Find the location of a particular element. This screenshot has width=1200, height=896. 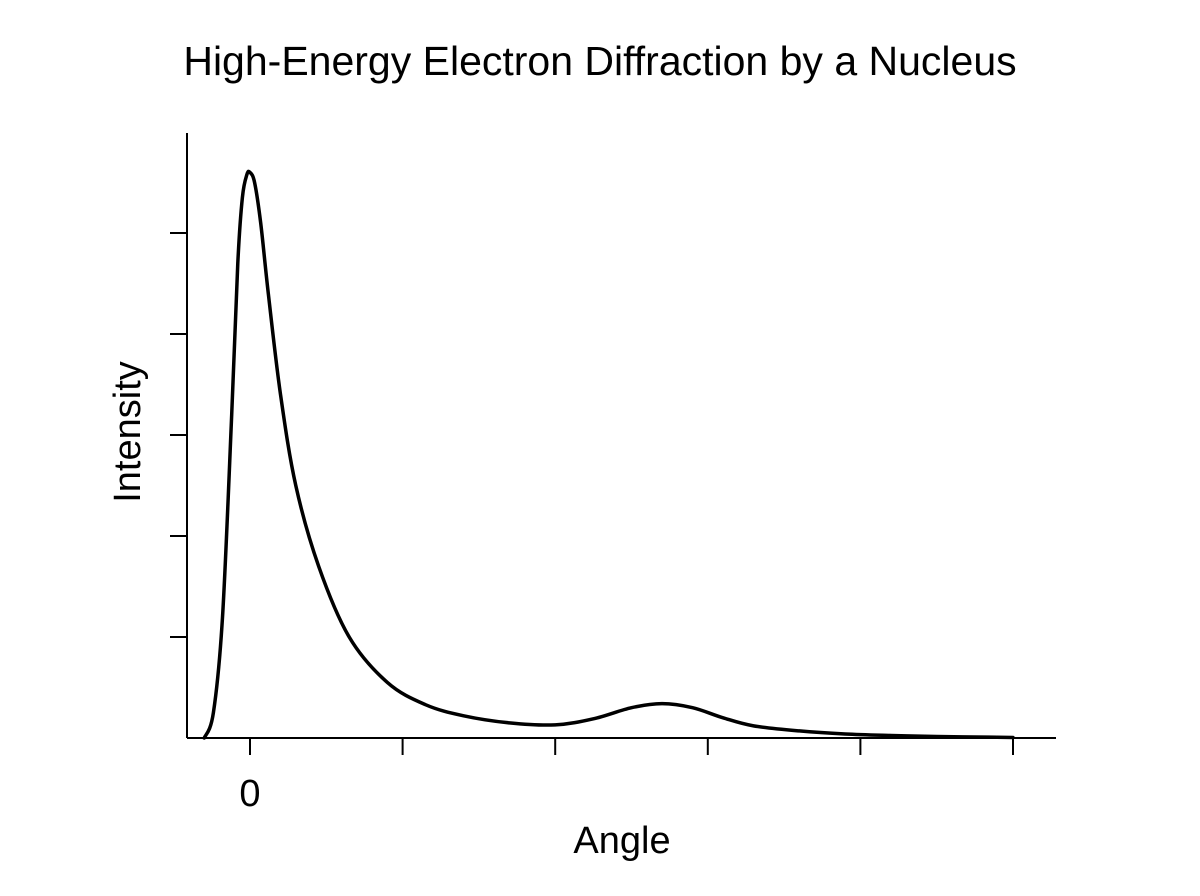

y-axis-label: Intensity is located at coordinates (128, 432).